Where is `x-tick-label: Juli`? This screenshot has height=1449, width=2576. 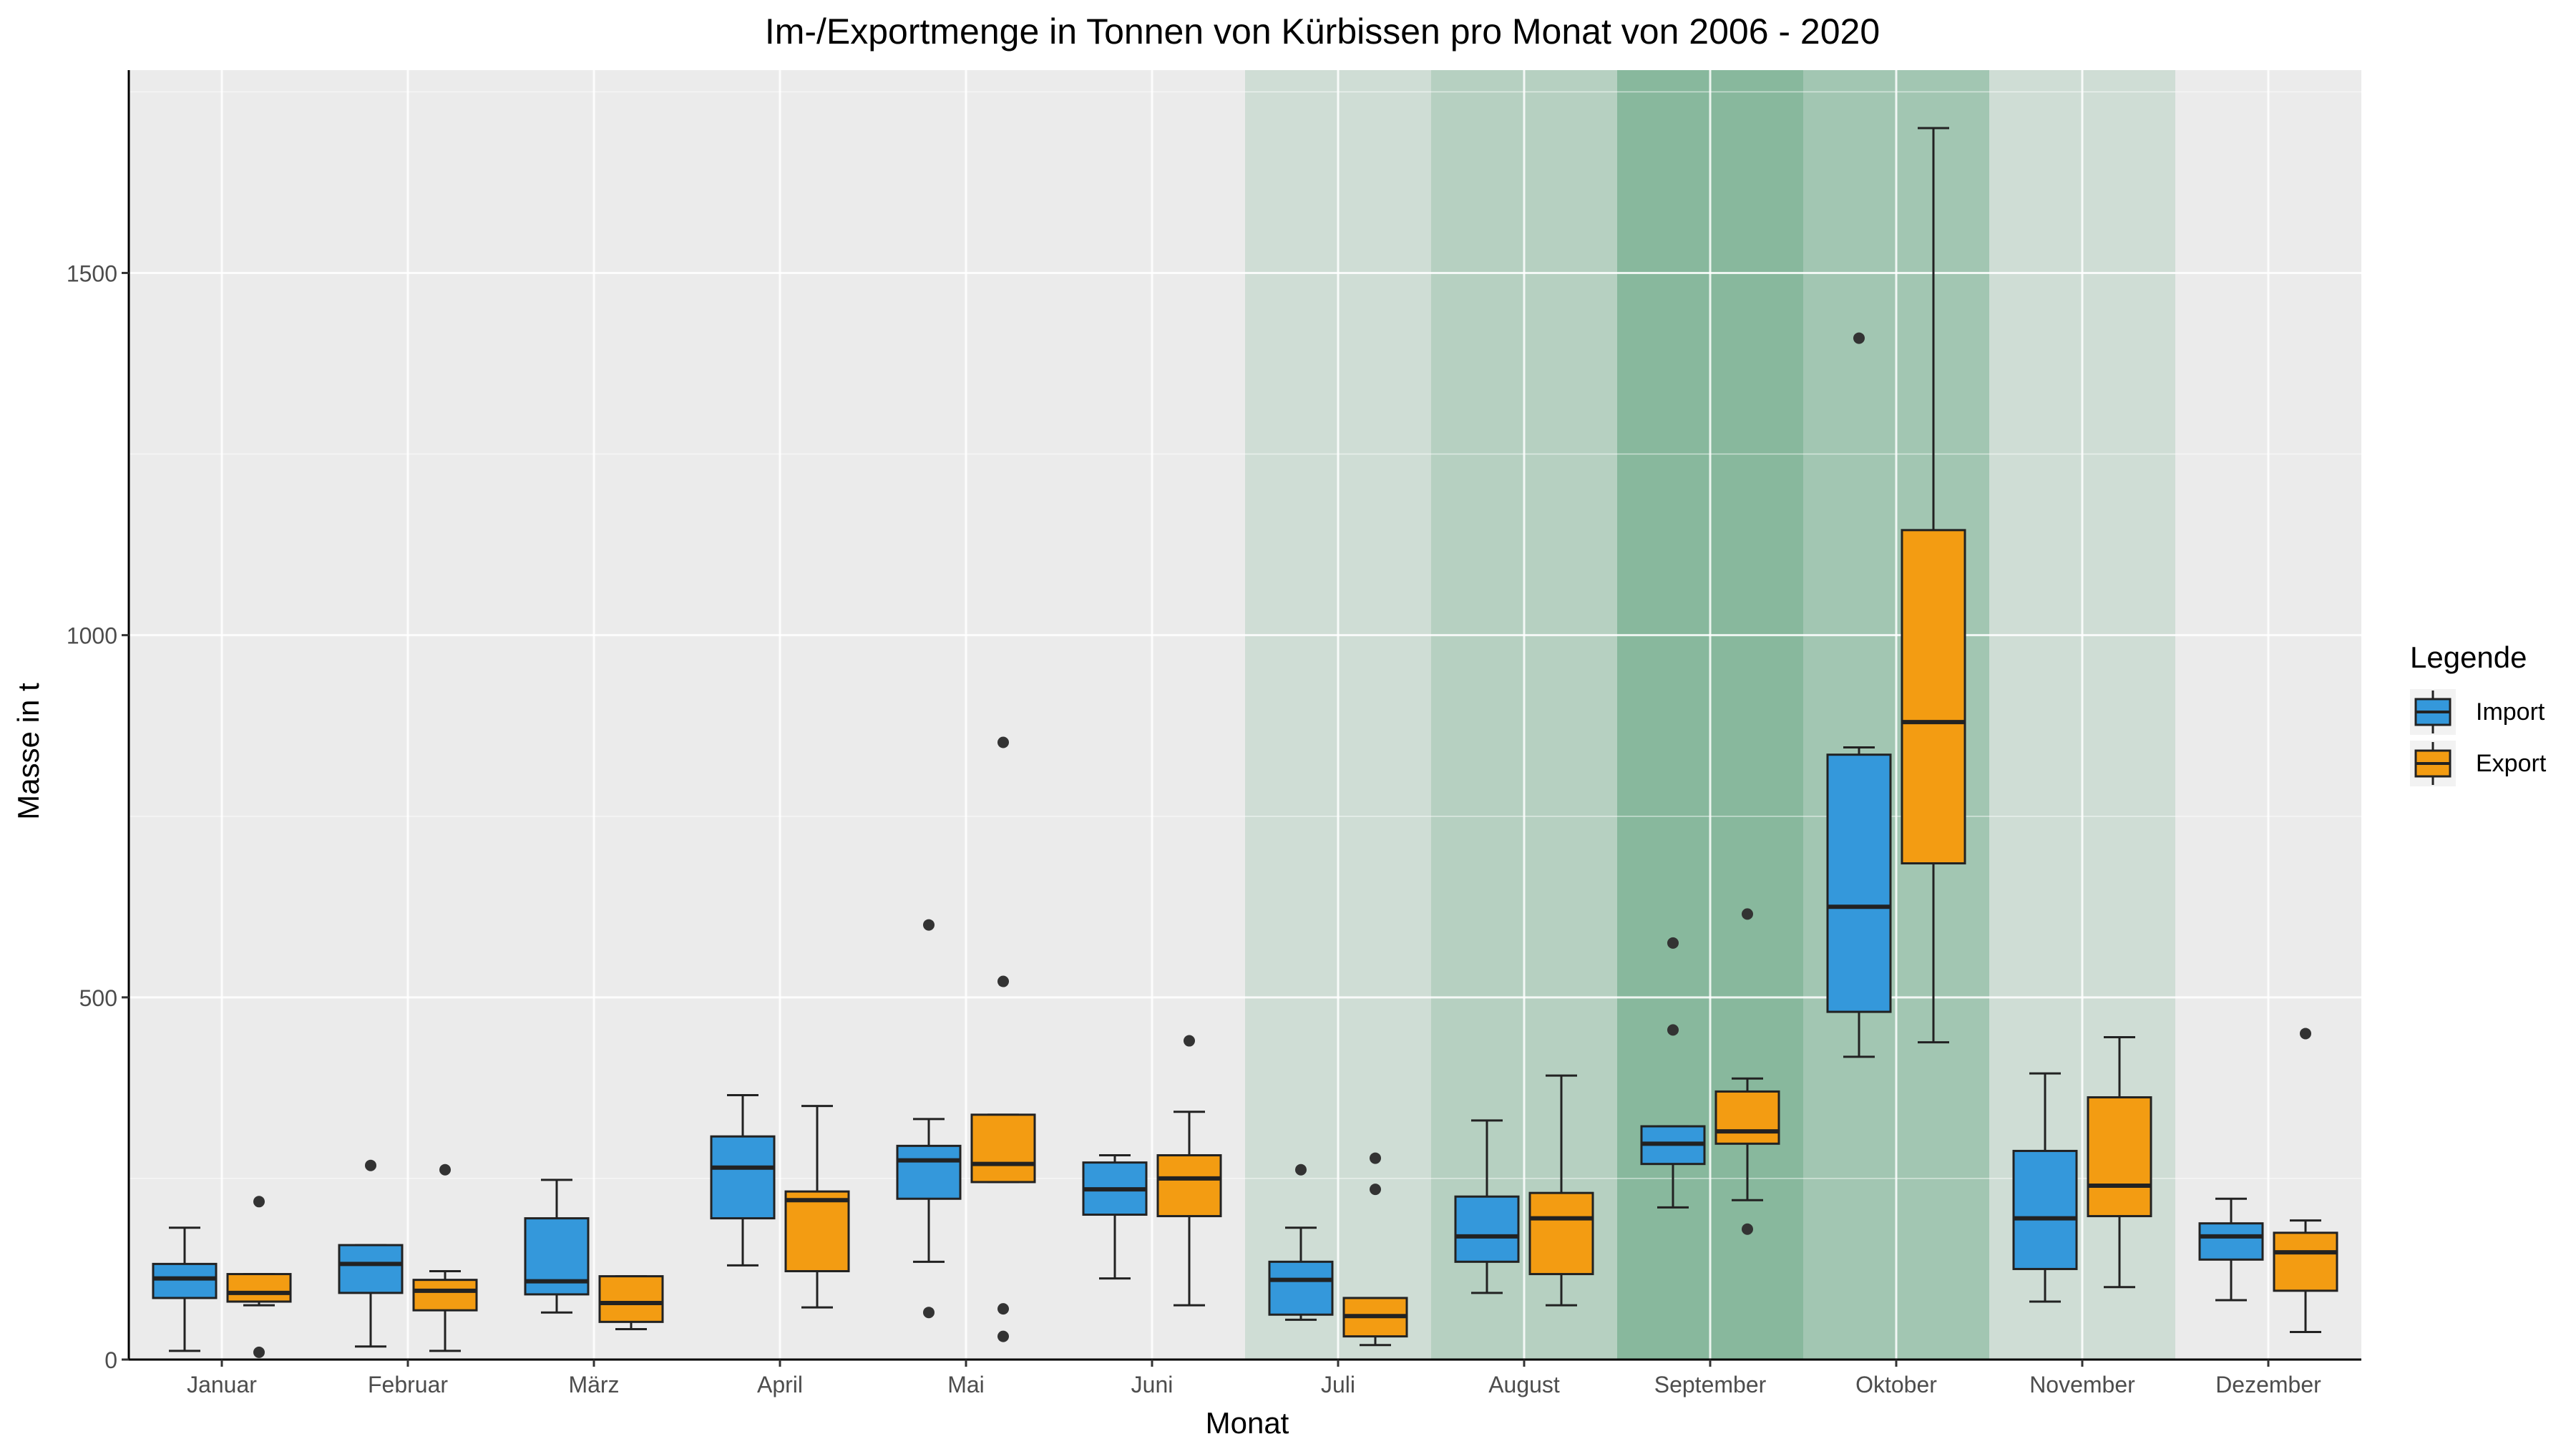 x-tick-label: Juli is located at coordinates (1338, 1384).